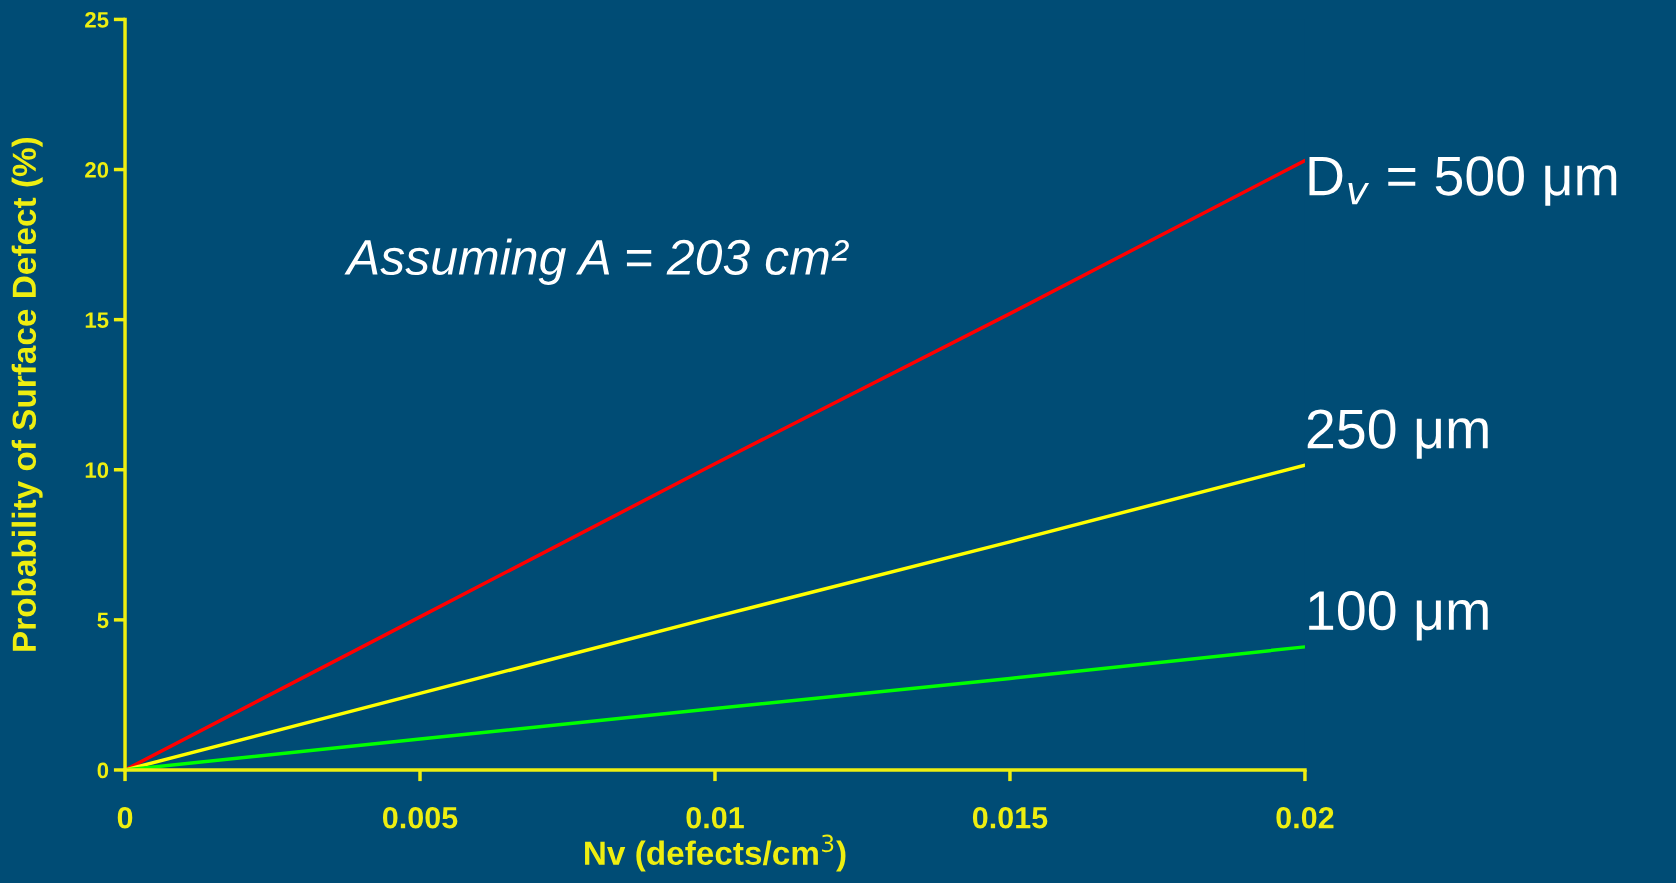 This screenshot has width=1676, height=883. What do you see at coordinates (103, 770) in the screenshot?
I see `y-tick-label: 0` at bounding box center [103, 770].